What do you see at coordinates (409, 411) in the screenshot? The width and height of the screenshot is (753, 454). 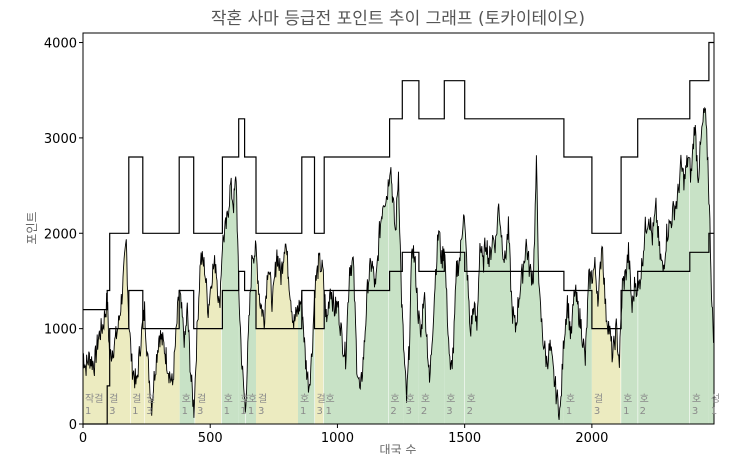 I see `rank-level-14: 3` at bounding box center [409, 411].